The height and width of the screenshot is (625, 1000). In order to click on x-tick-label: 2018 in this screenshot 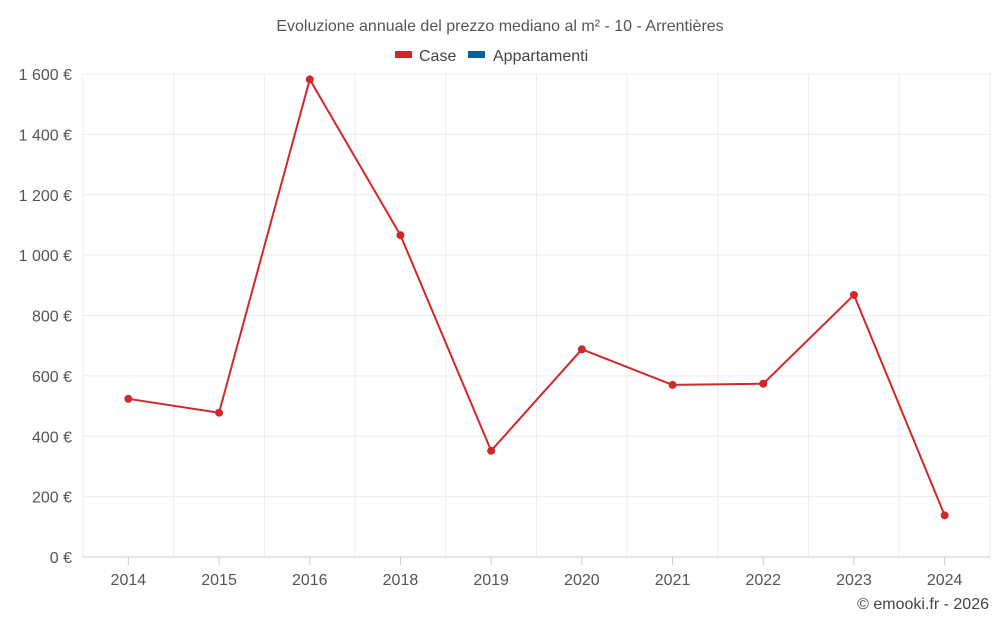, I will do `click(401, 580)`.